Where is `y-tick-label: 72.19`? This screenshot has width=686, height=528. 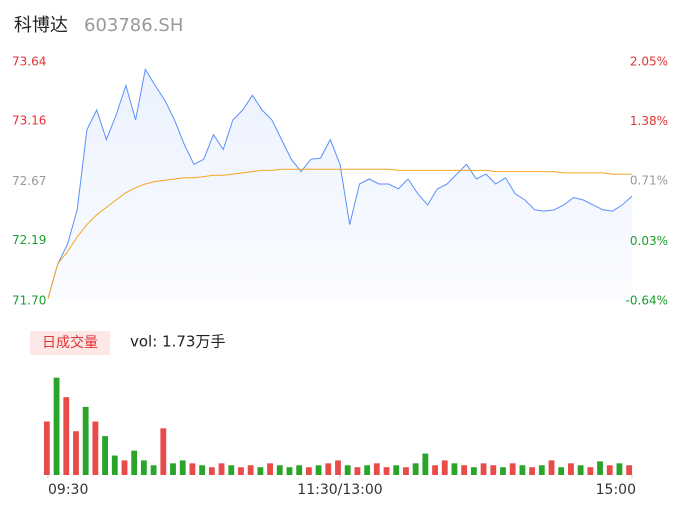 y-tick-label: 72.19 is located at coordinates (29, 240).